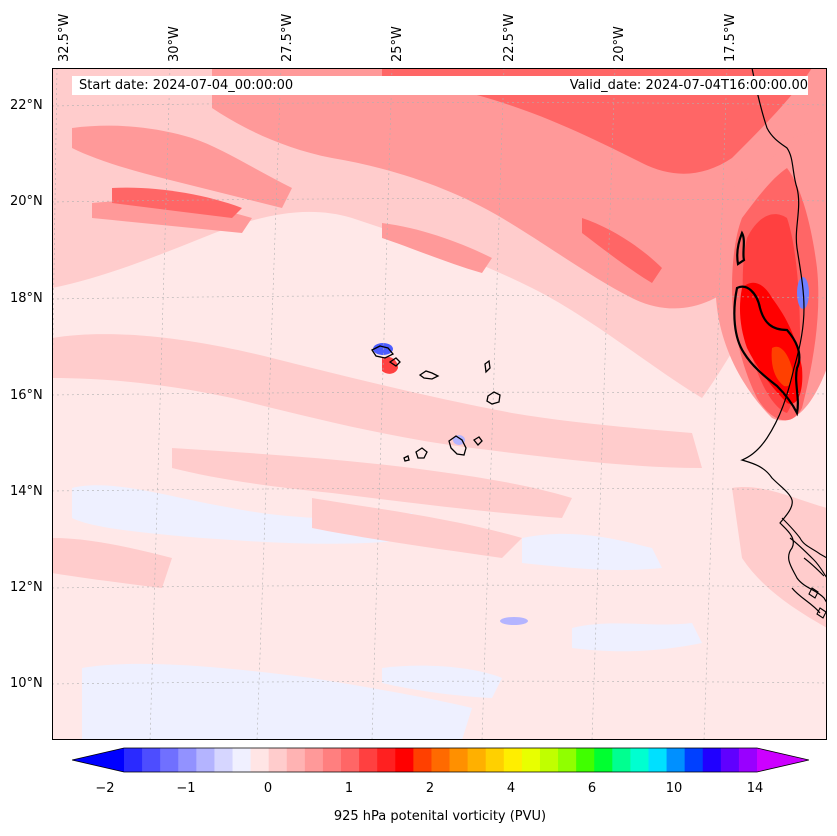 This screenshot has height=836, width=837. I want to click on colorbar-tick-2: 2, so click(430, 788).